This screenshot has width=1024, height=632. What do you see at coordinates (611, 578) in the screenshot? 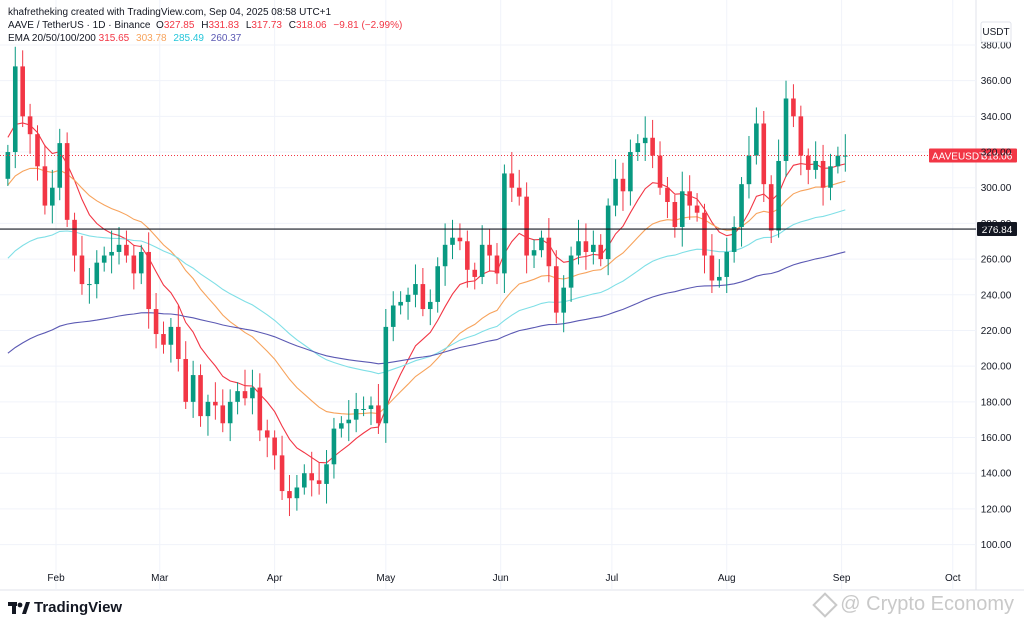
I see `x-tick-label: Jul` at bounding box center [611, 578].